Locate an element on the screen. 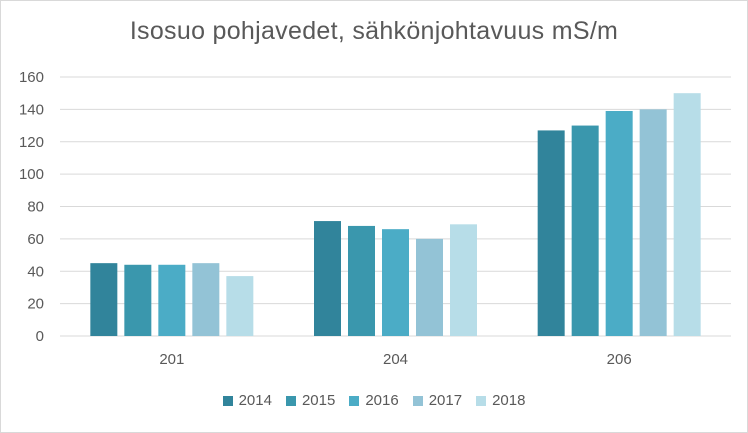 This screenshot has height=433, width=748. y-tick-label: 0 is located at coordinates (40, 336).